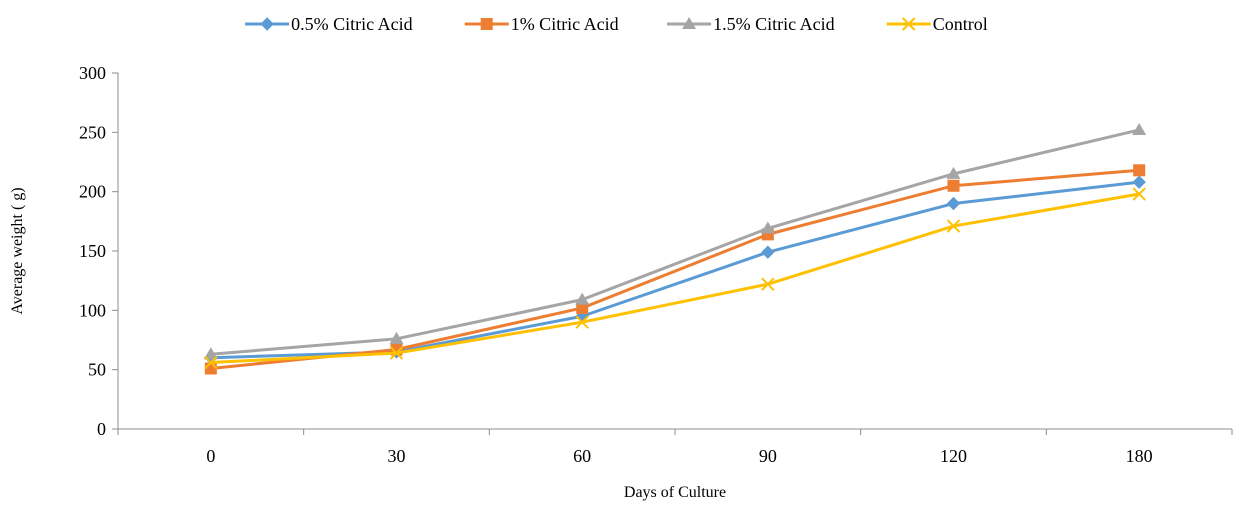  I want to click on y-tick-label: 50, so click(97, 370).